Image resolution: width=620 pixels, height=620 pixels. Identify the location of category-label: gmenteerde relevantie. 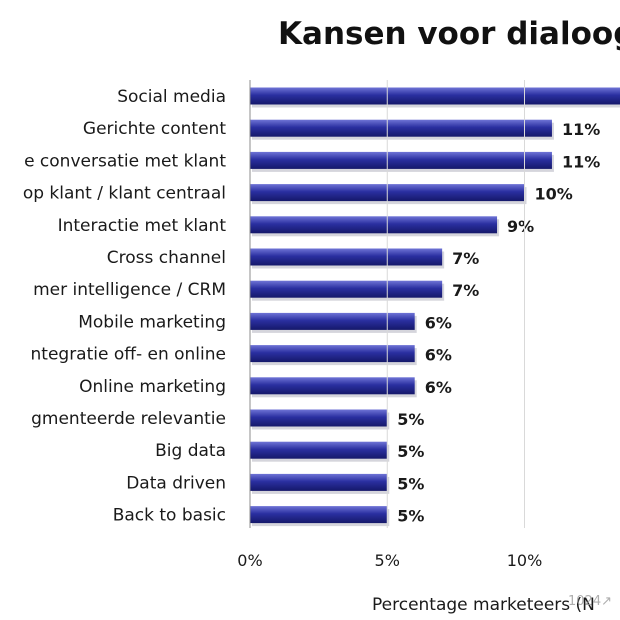
(128, 419).